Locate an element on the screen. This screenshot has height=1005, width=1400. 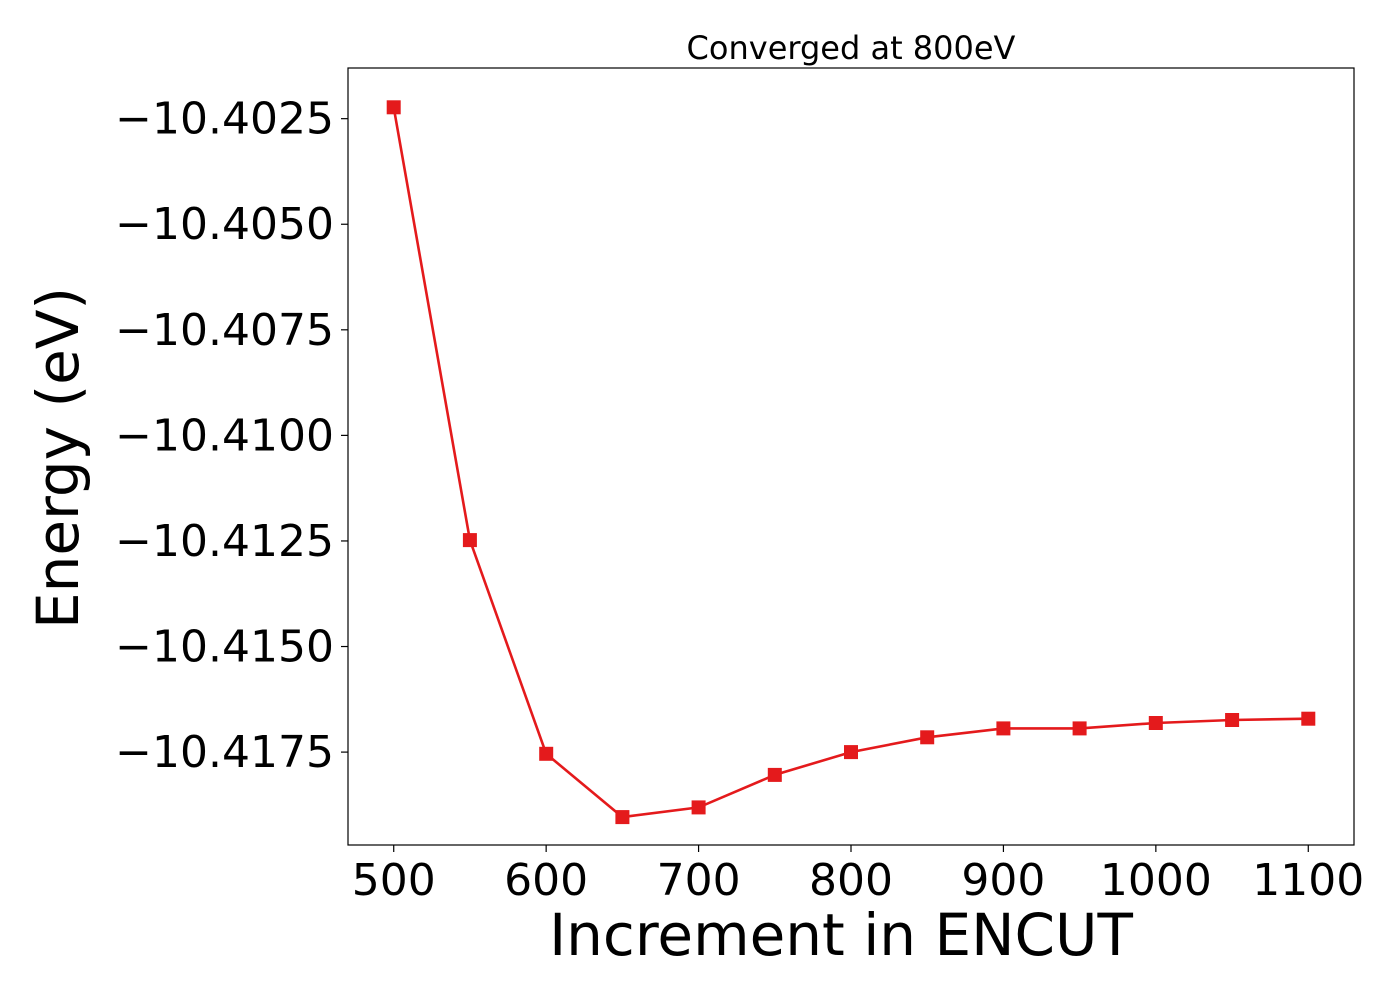
y-tick-label: −10.4150 is located at coordinates (224, 647).